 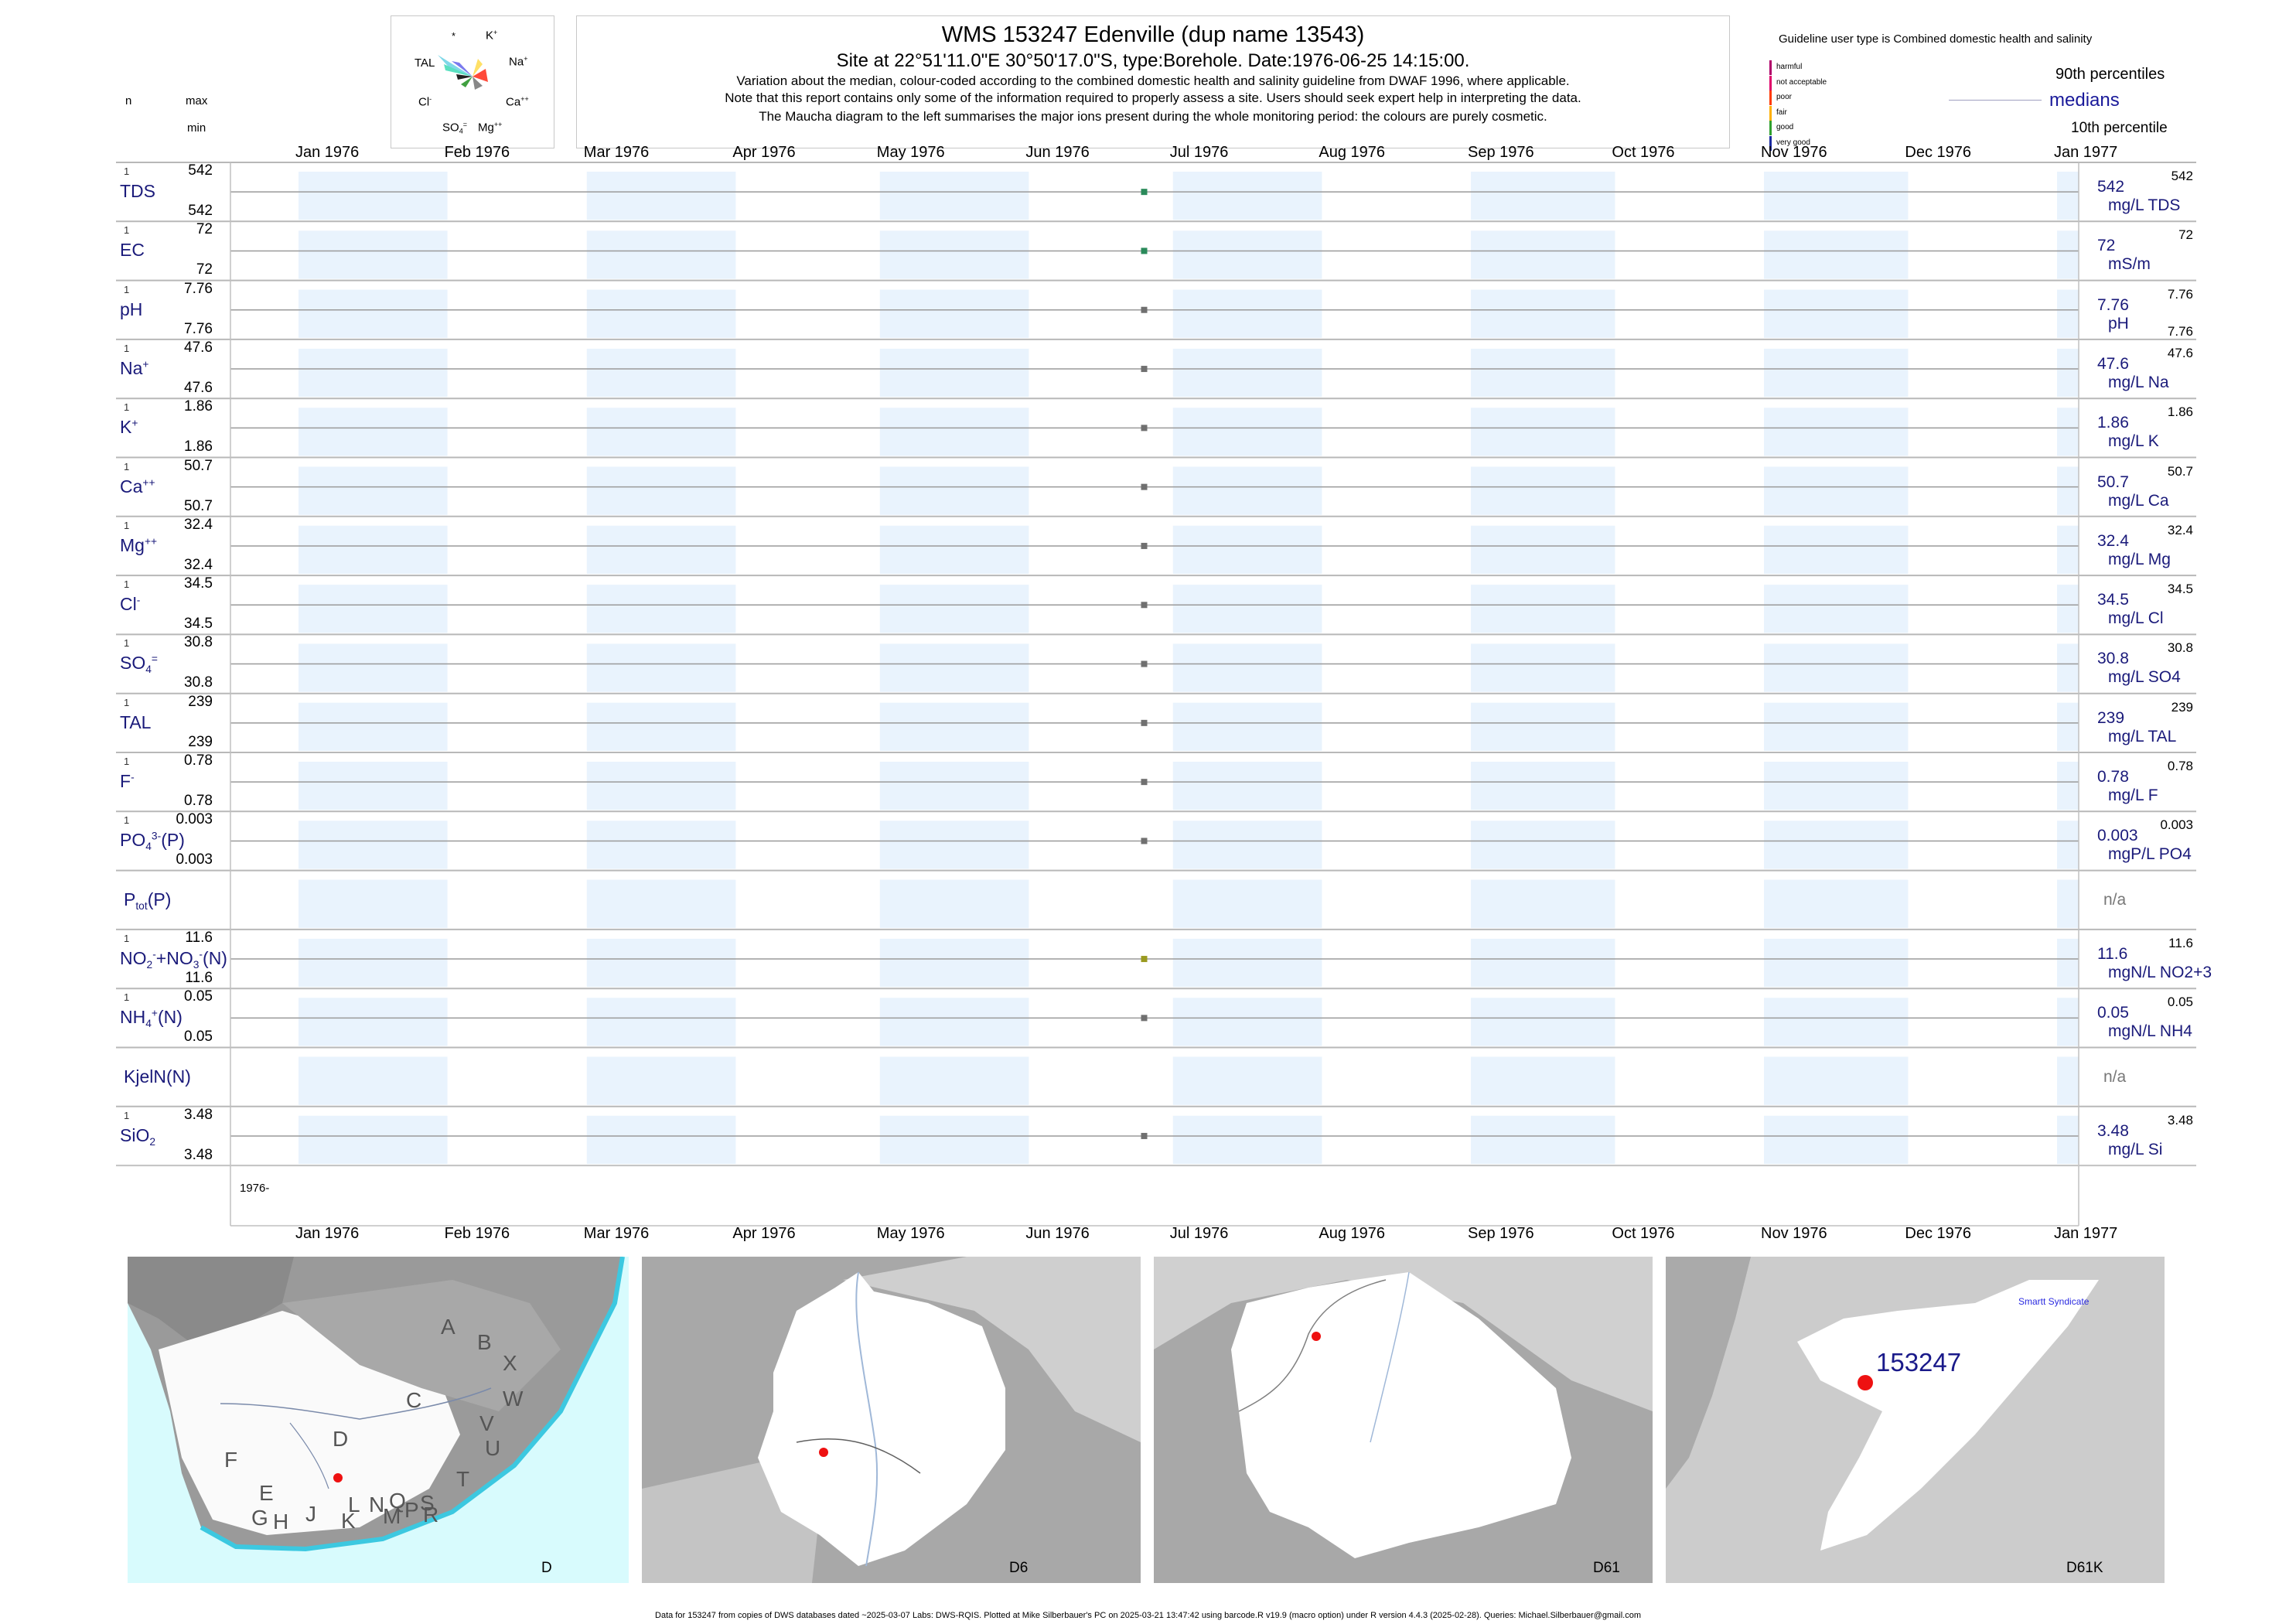 What do you see at coordinates (2139, 559) in the screenshot?
I see `row-unit: mg/L Mg` at bounding box center [2139, 559].